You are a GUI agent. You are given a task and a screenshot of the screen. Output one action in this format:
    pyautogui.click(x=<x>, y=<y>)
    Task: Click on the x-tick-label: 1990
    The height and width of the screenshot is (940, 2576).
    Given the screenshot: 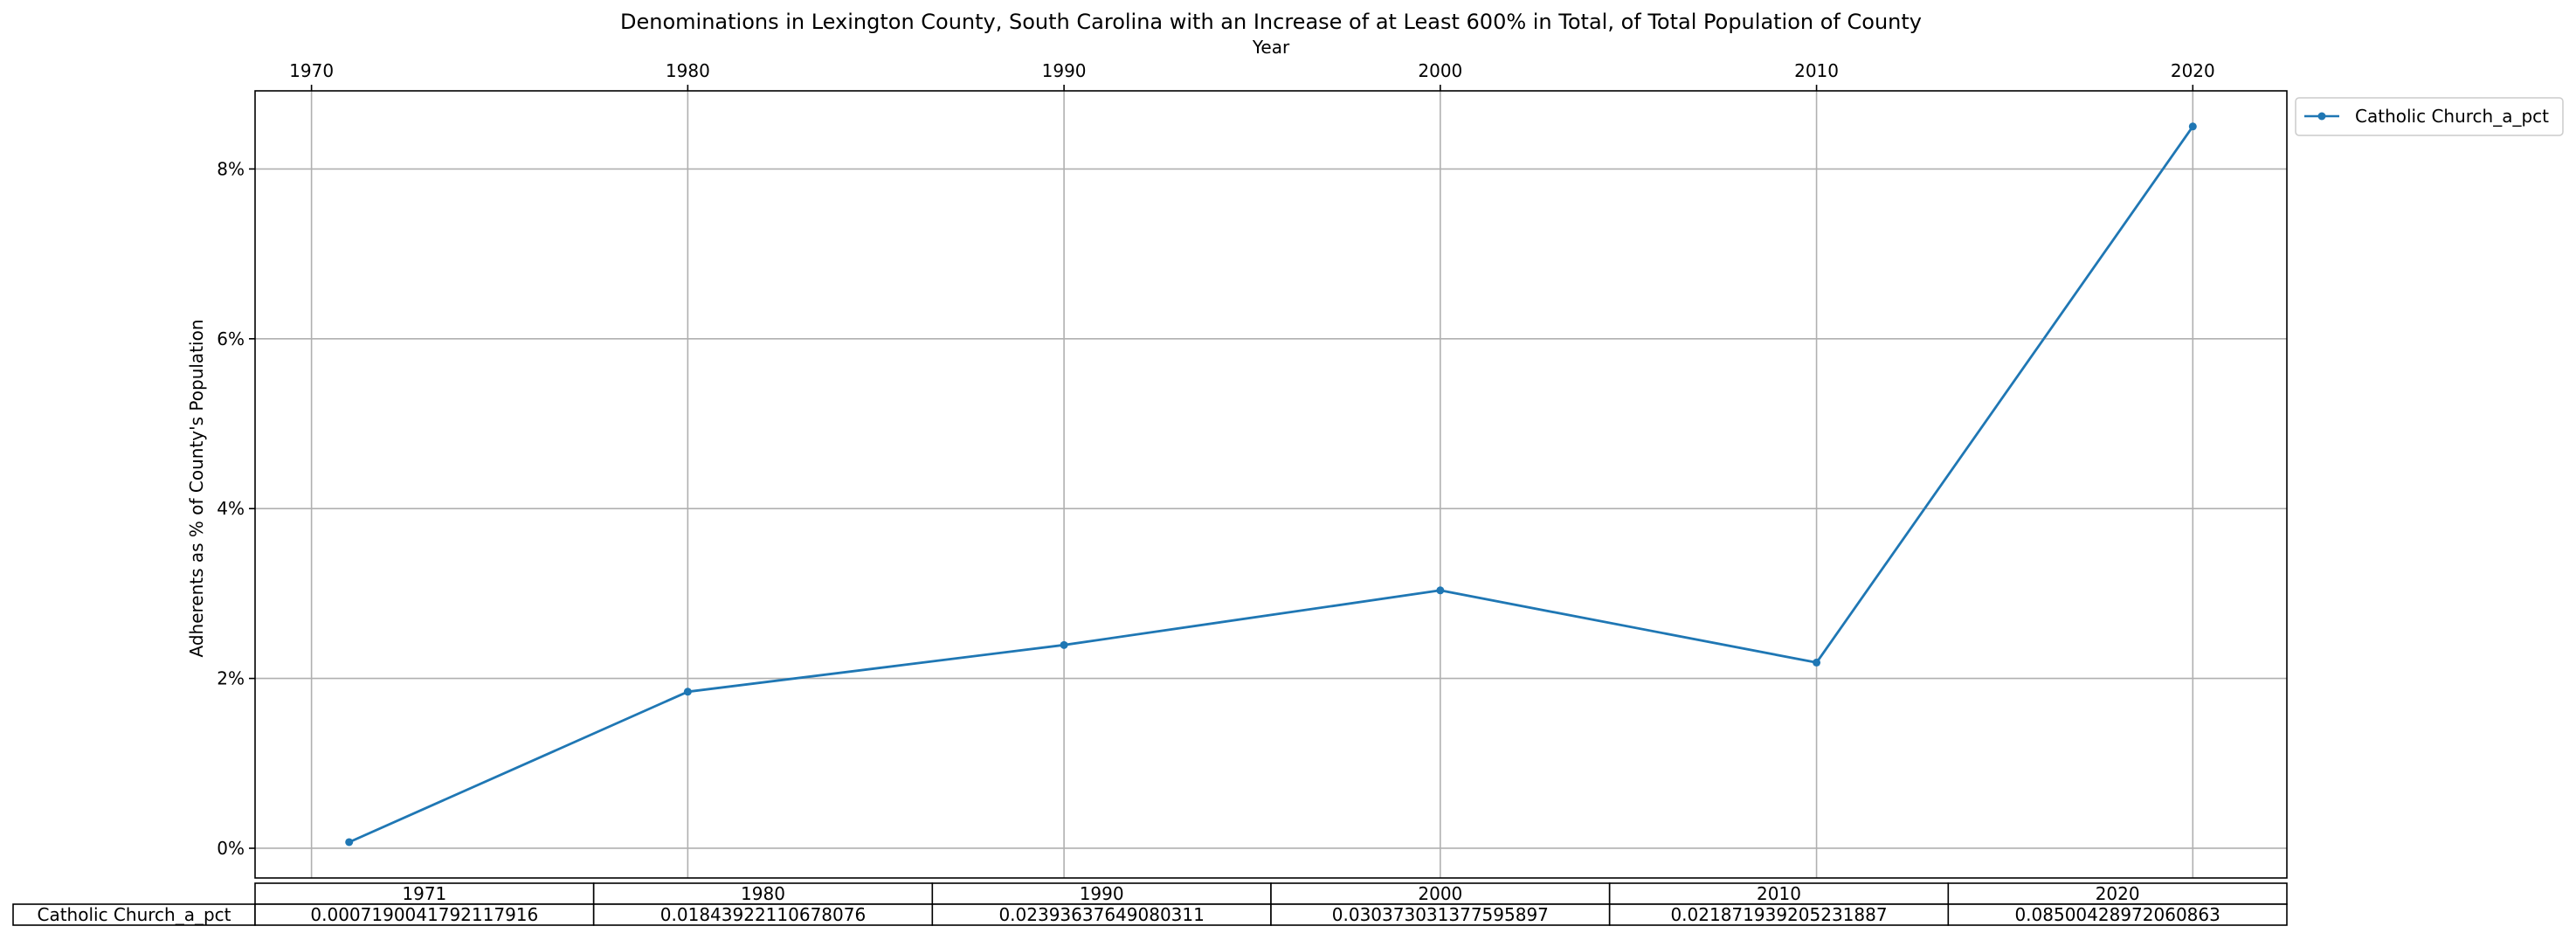 What is the action you would take?
    pyautogui.click(x=1064, y=70)
    